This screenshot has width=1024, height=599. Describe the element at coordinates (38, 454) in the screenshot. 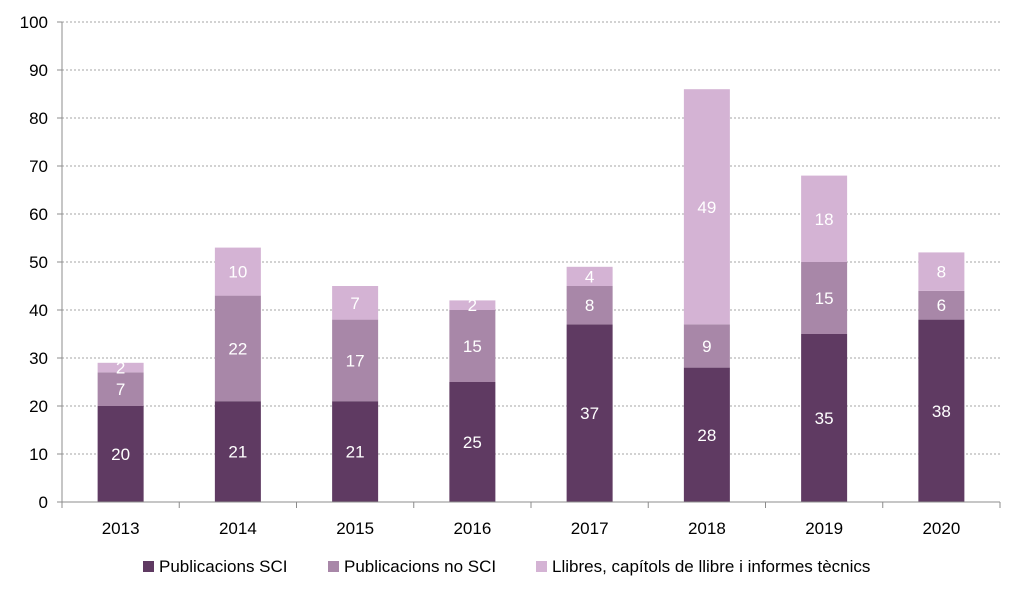

I see `y-tick-label: 10` at that location.